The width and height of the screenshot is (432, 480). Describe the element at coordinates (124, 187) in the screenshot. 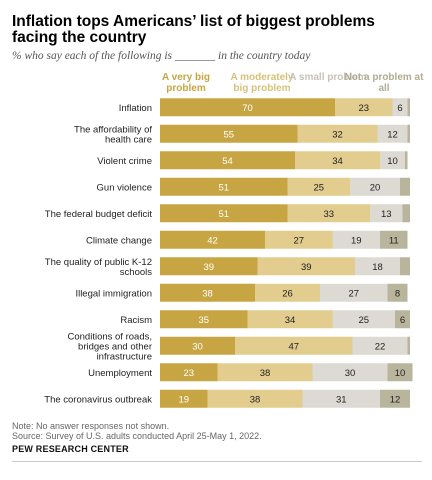

I see `category-label: Gun violence` at that location.